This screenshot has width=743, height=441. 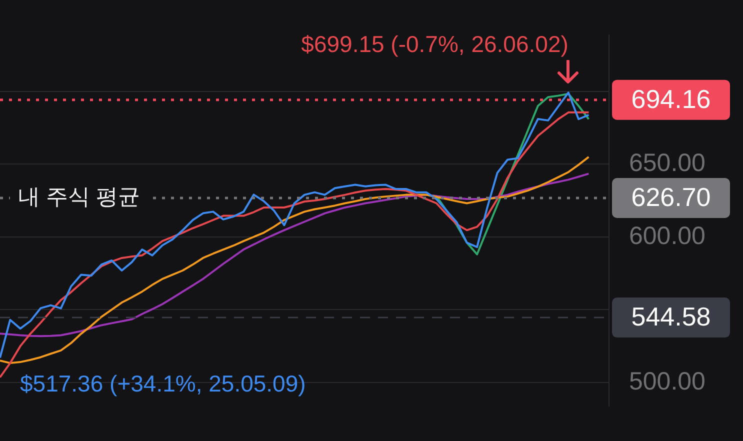 I want to click on annotation: 내 주식 평균, so click(x=79, y=197).